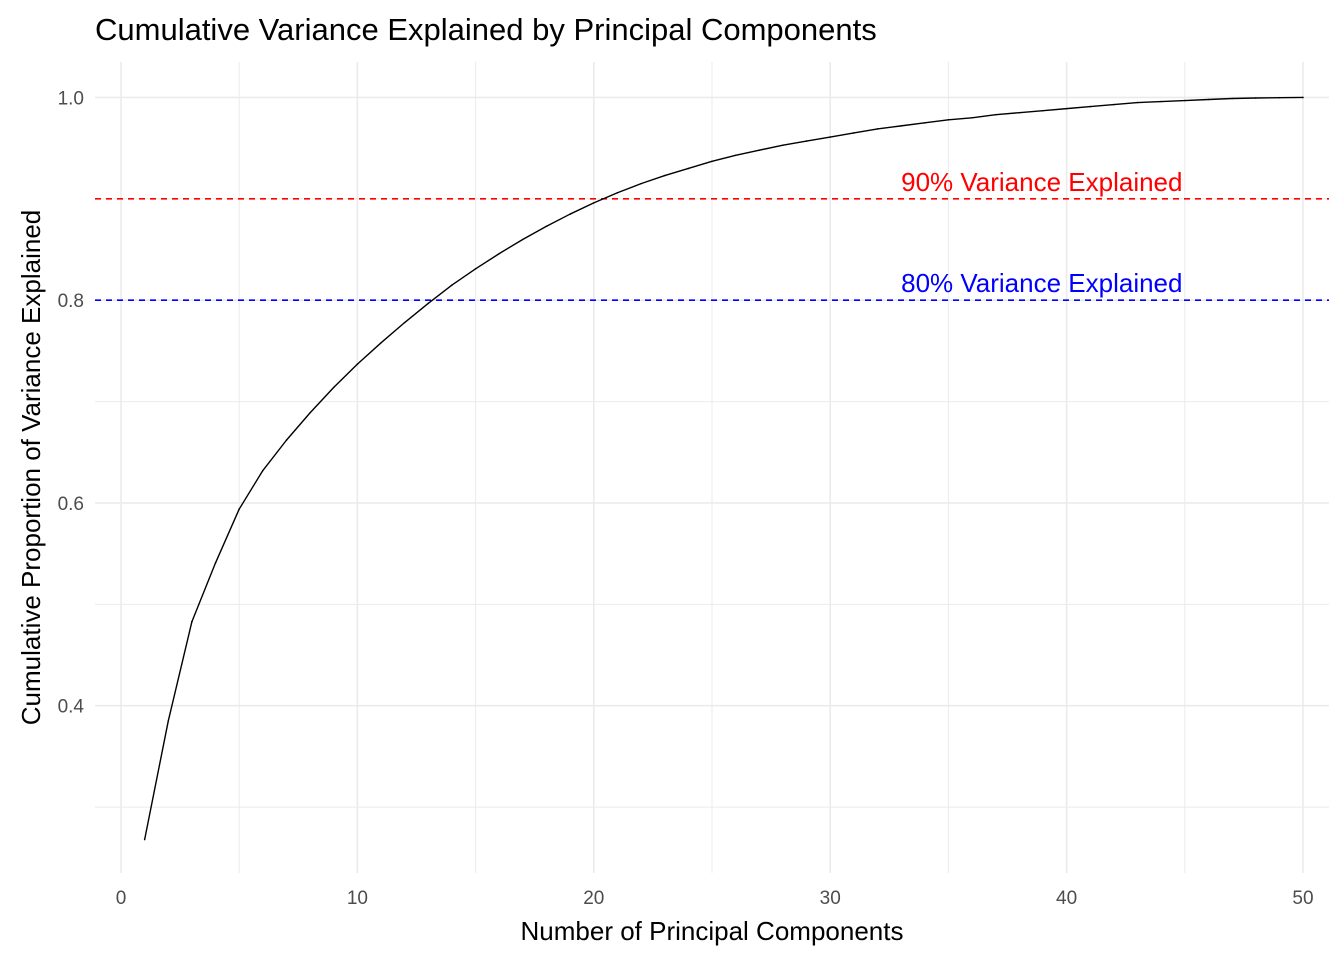 The image size is (1344, 960). Describe the element at coordinates (71, 301) in the screenshot. I see `y-tick-label: 0.8` at that location.